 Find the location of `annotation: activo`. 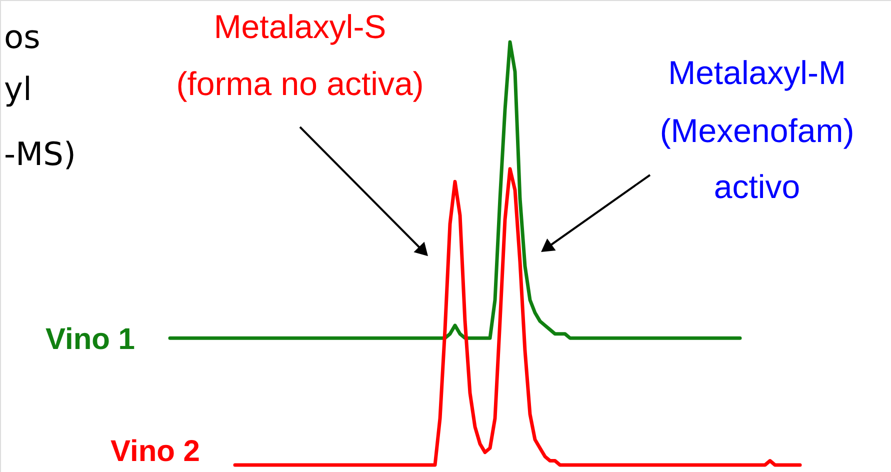

annotation: activo is located at coordinates (757, 186).